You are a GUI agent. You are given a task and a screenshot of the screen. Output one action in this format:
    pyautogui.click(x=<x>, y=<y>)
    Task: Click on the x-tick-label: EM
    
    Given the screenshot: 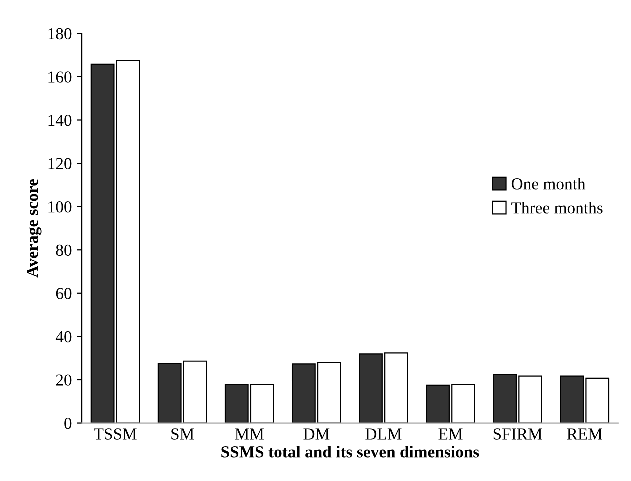 What is the action you would take?
    pyautogui.click(x=450, y=434)
    